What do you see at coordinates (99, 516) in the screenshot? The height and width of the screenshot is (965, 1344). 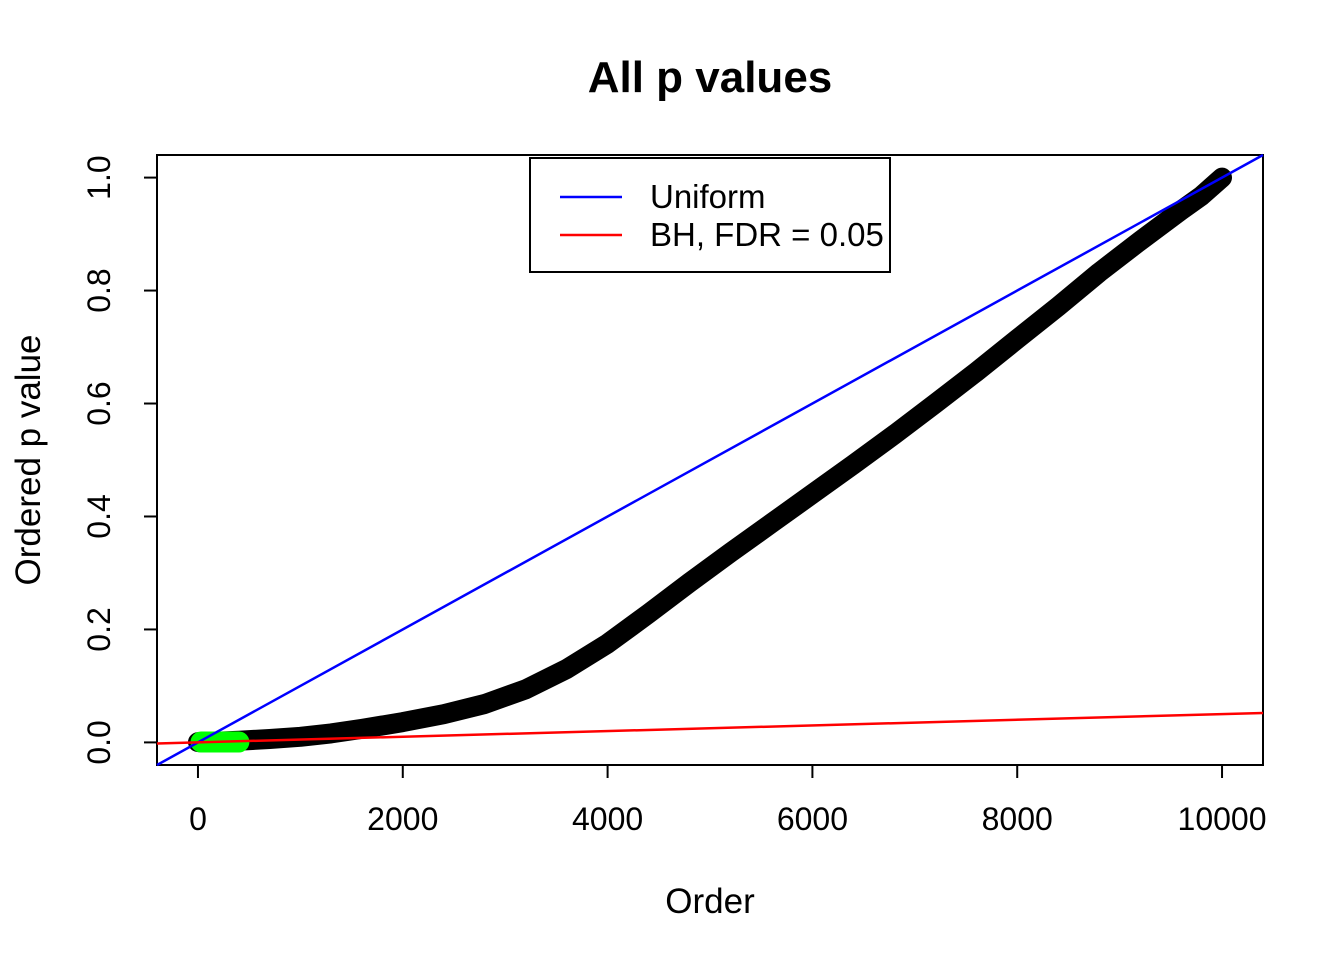 I see `y-tick-label: 0.4` at bounding box center [99, 516].